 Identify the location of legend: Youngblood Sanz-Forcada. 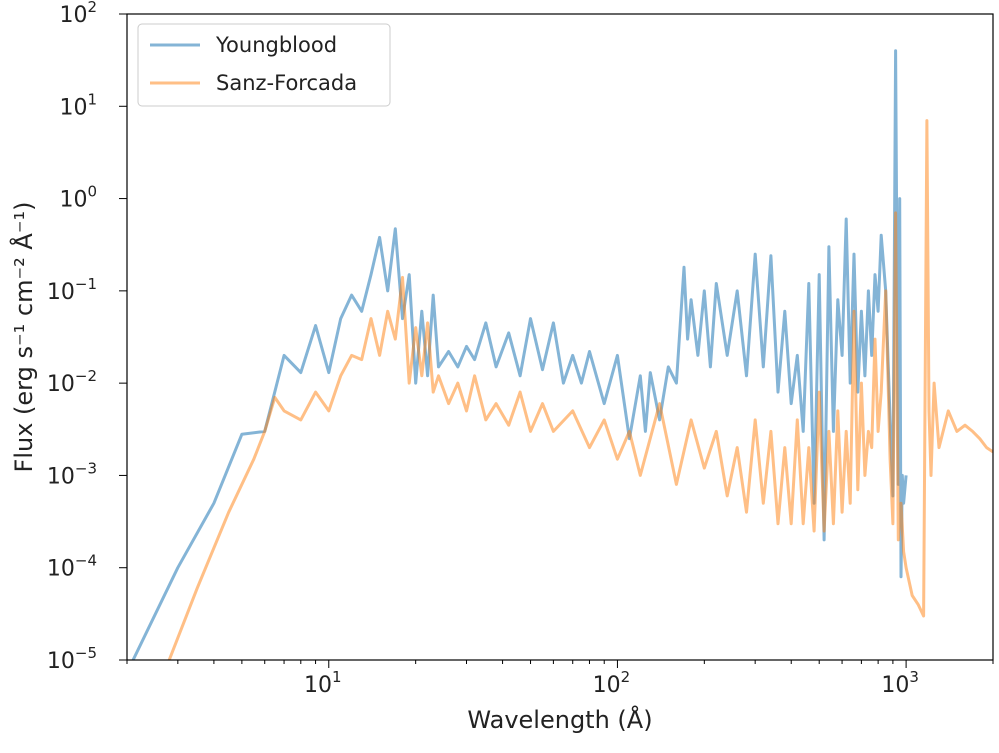
(264, 65).